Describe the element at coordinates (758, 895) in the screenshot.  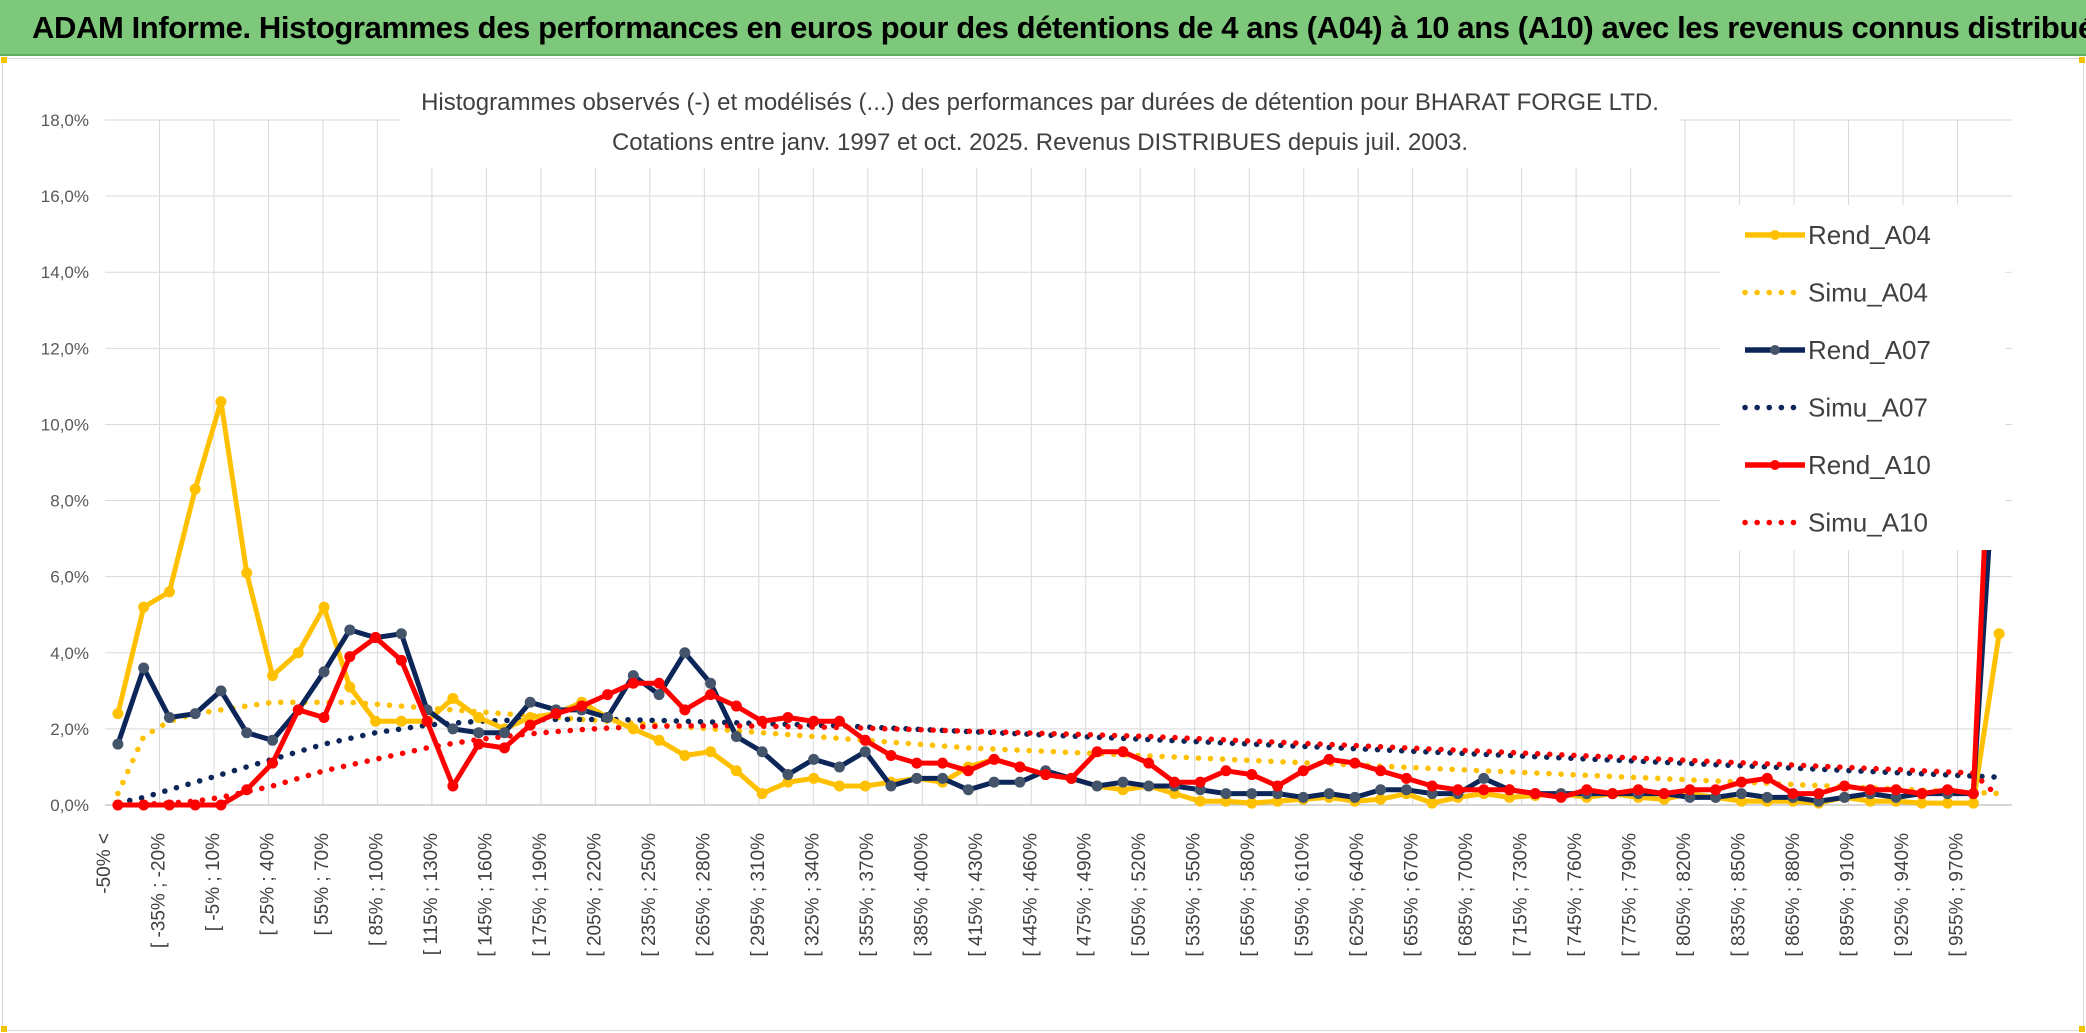
I see `x-tick-label: [ 295% ; 310%` at that location.